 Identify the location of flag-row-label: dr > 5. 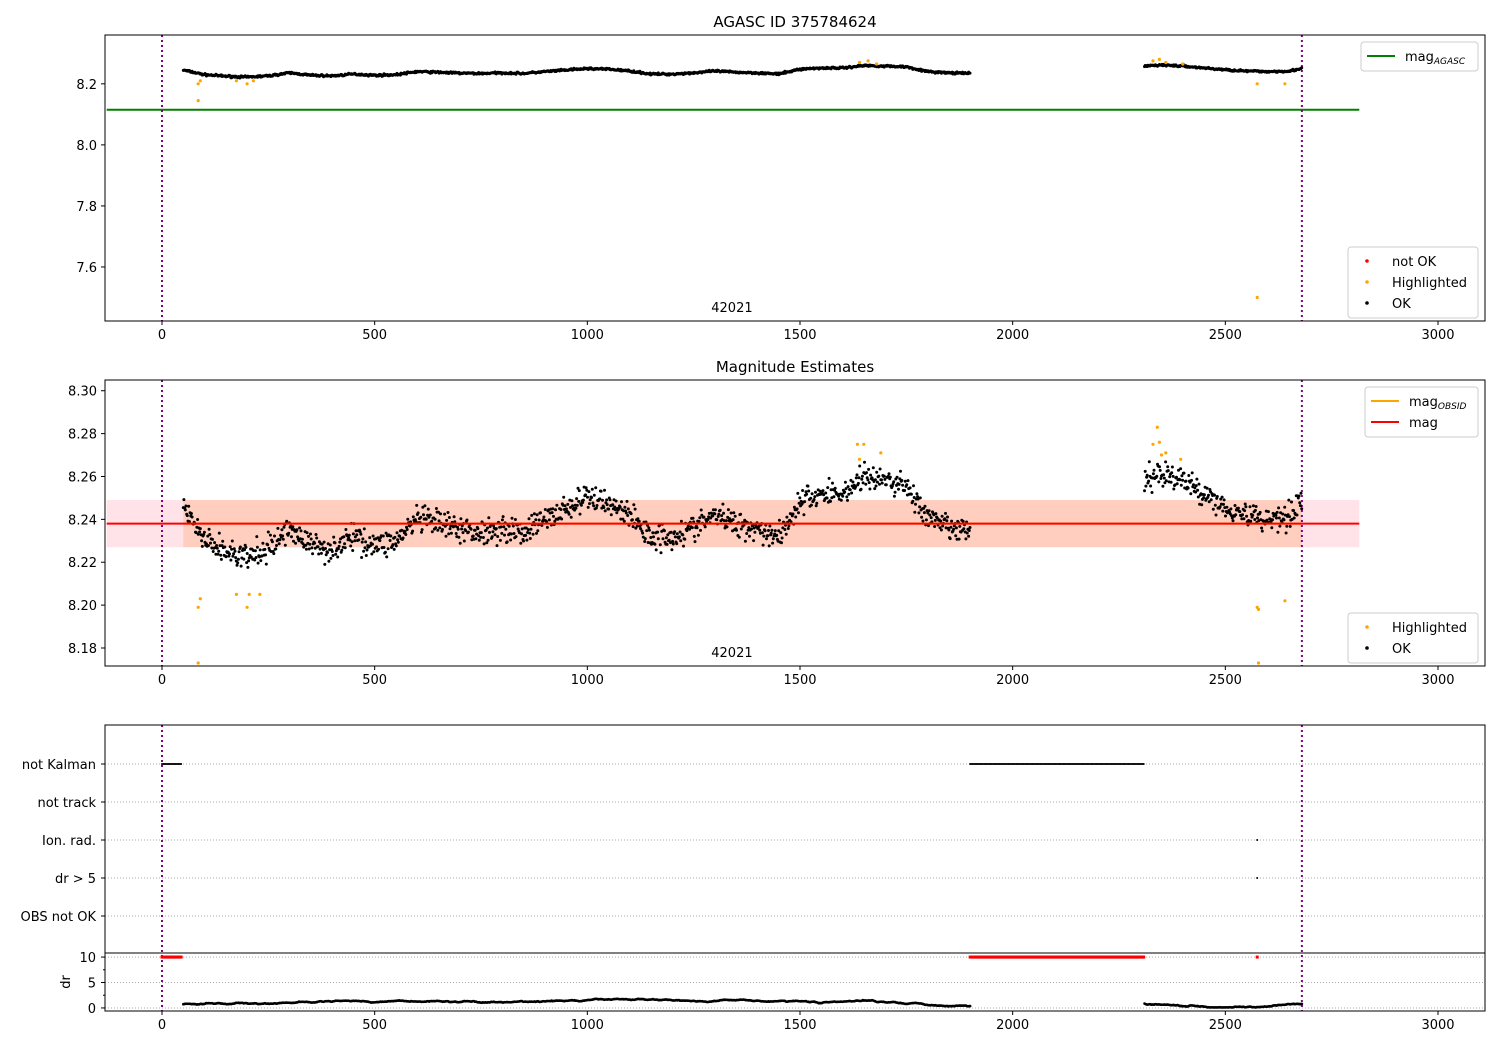
(75, 879).